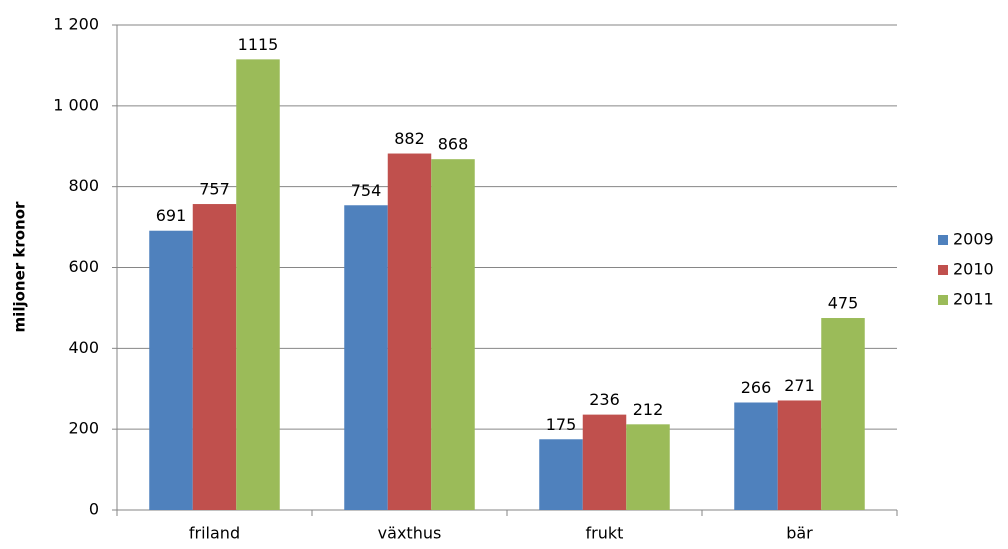 Image resolution: width=1008 pixels, height=549 pixels. I want to click on y-tick-label: 600, so click(83, 266).